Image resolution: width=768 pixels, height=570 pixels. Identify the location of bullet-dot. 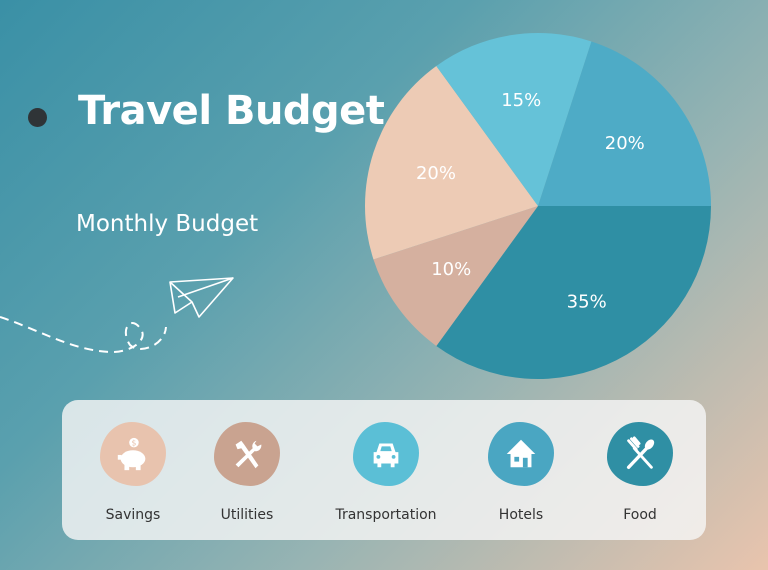
(37, 117).